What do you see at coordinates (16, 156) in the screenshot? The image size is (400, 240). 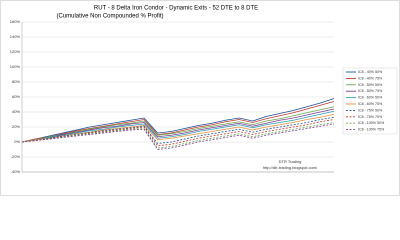 I see `y-tick-label: -20%` at bounding box center [16, 156].